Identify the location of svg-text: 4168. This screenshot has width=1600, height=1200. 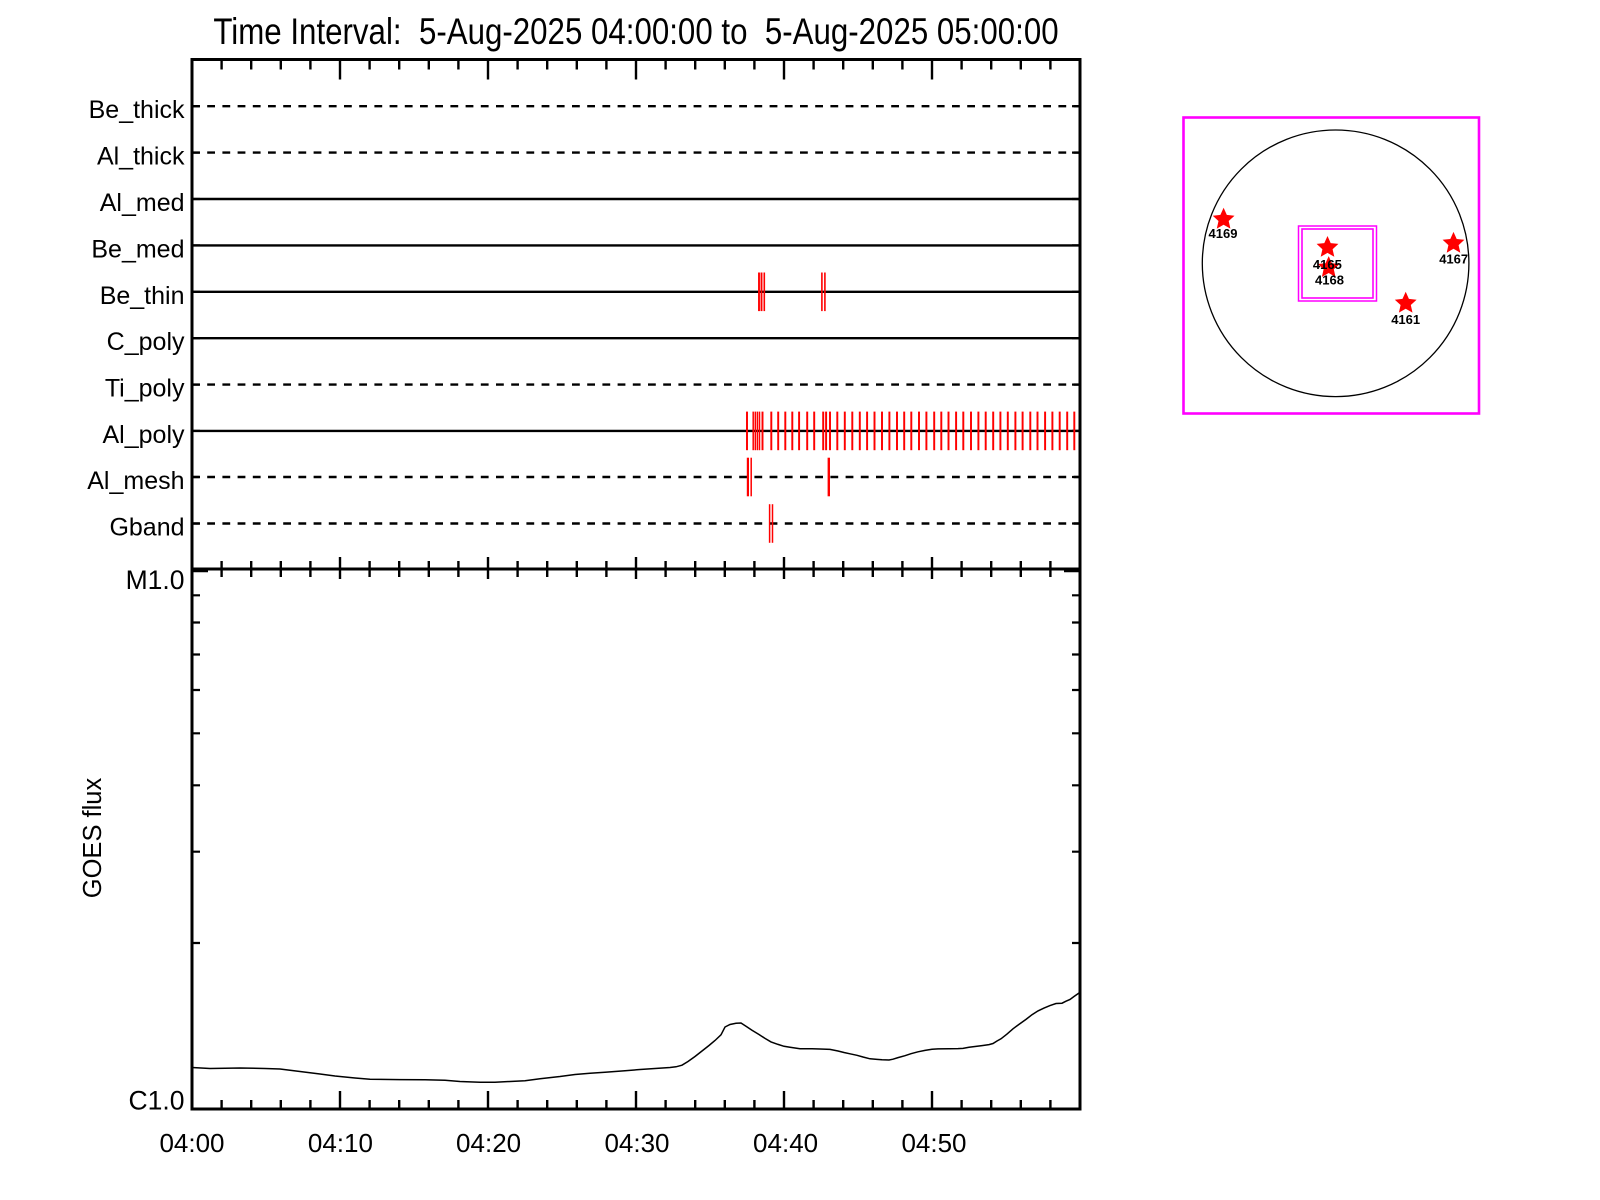
(1329, 280).